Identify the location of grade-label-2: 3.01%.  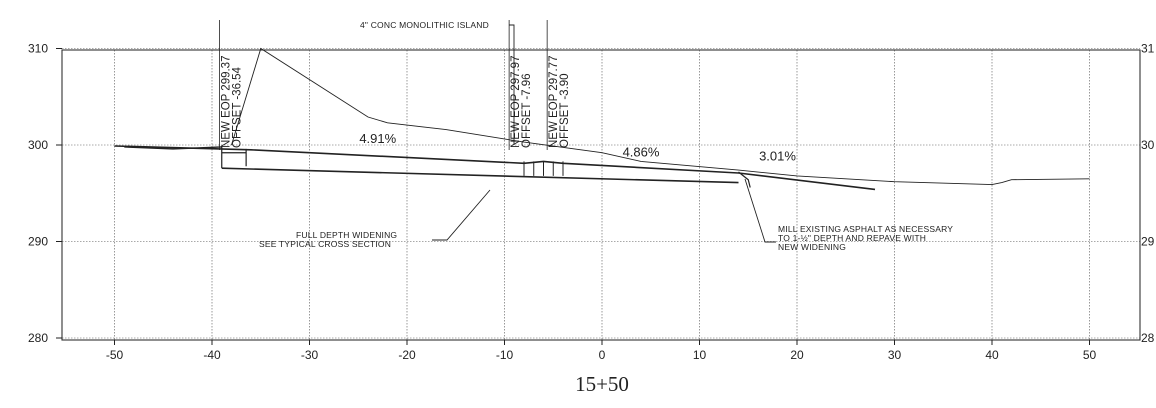
(777, 155).